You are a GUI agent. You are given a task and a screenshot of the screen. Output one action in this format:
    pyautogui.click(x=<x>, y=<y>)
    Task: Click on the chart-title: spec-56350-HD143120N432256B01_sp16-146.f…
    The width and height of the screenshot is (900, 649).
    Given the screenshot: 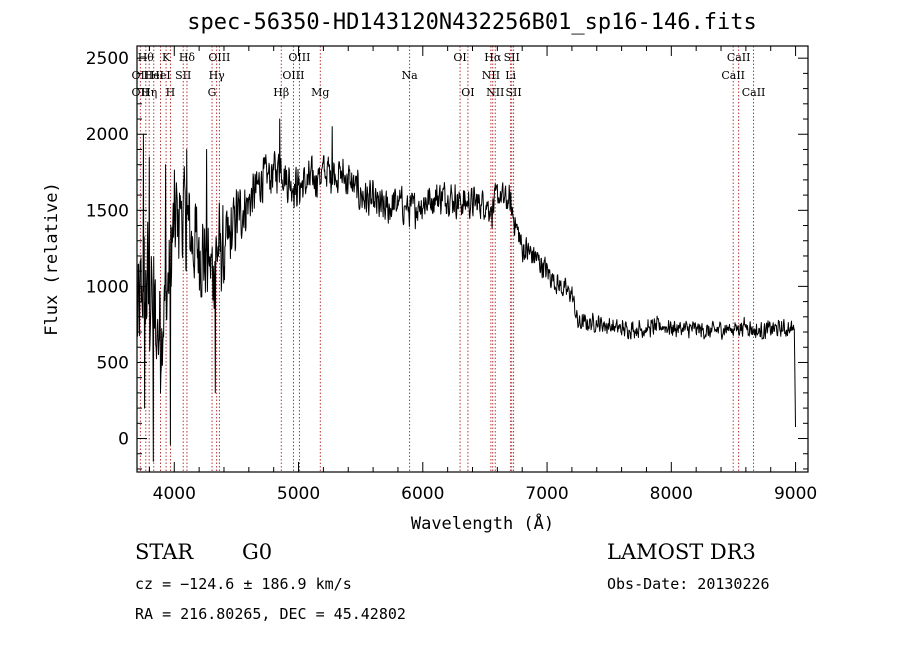 What is the action you would take?
    pyautogui.click(x=472, y=22)
    